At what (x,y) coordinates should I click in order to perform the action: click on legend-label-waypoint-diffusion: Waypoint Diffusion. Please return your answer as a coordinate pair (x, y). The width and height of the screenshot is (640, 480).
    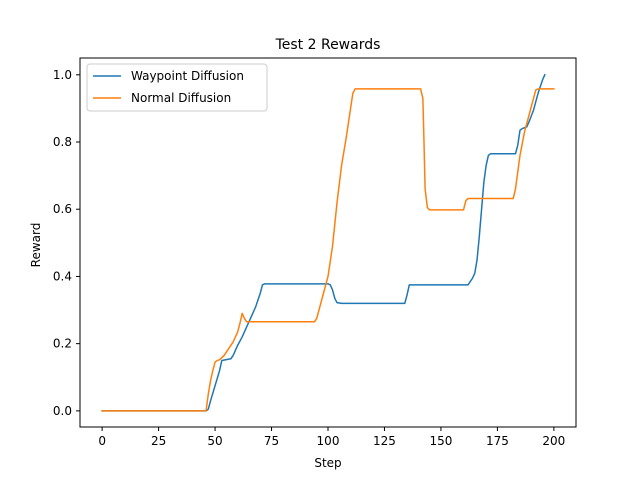
    Looking at the image, I should click on (187, 76).